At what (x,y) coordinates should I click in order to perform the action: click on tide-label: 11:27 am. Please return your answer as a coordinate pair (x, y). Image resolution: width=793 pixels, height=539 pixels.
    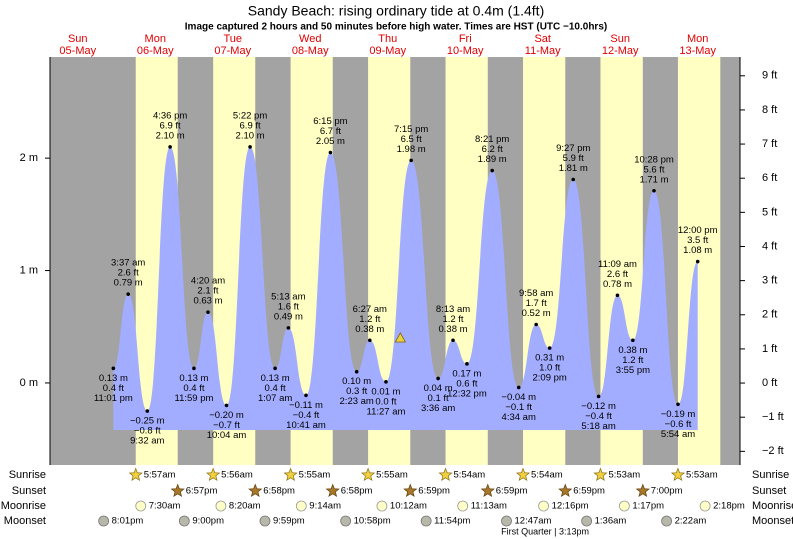
    Looking at the image, I should click on (386, 411).